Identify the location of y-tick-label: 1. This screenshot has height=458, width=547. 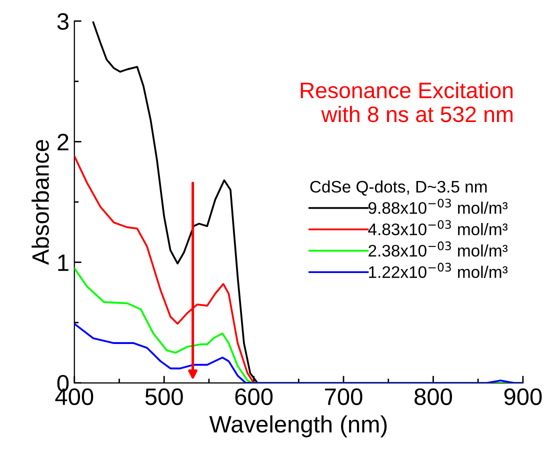
(63, 262).